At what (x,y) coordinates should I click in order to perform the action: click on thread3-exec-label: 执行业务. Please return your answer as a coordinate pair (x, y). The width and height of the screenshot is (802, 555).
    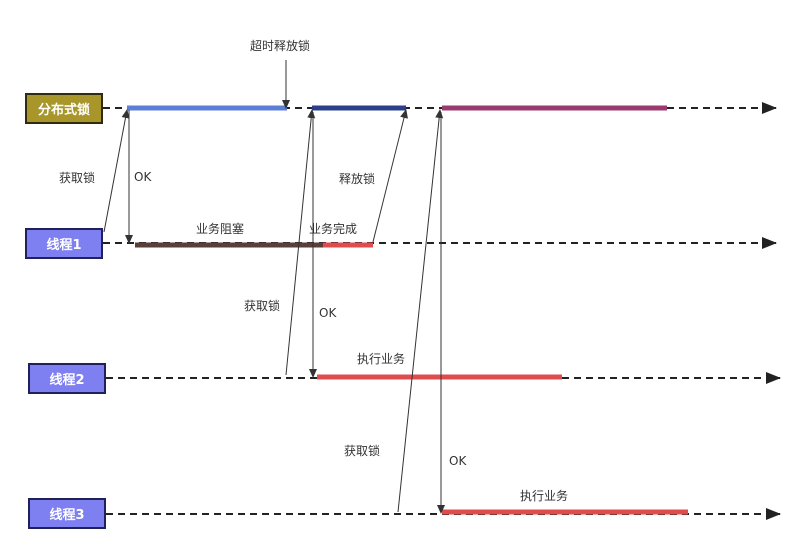
    Looking at the image, I should click on (544, 496).